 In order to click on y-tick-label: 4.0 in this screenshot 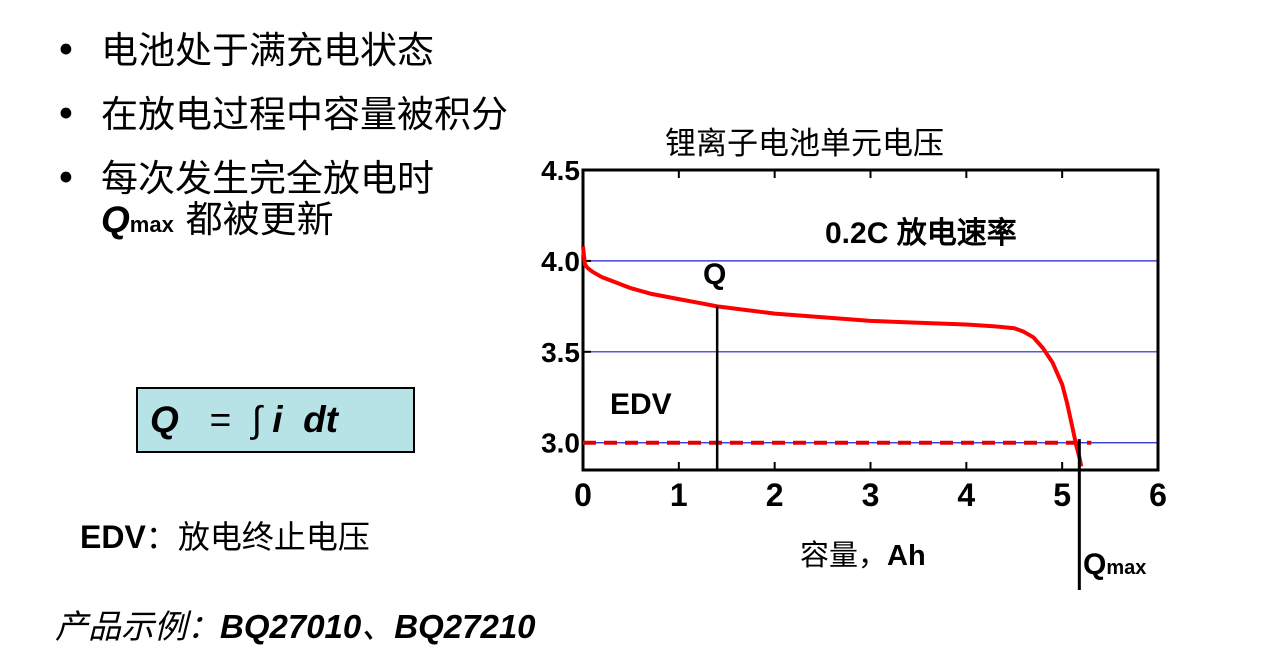, I will do `click(560, 261)`.